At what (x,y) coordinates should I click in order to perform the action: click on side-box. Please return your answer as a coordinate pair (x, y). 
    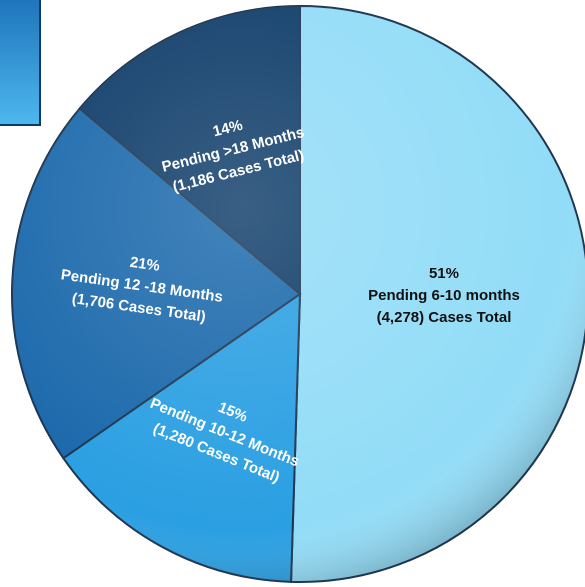
    Looking at the image, I should click on (20, 63).